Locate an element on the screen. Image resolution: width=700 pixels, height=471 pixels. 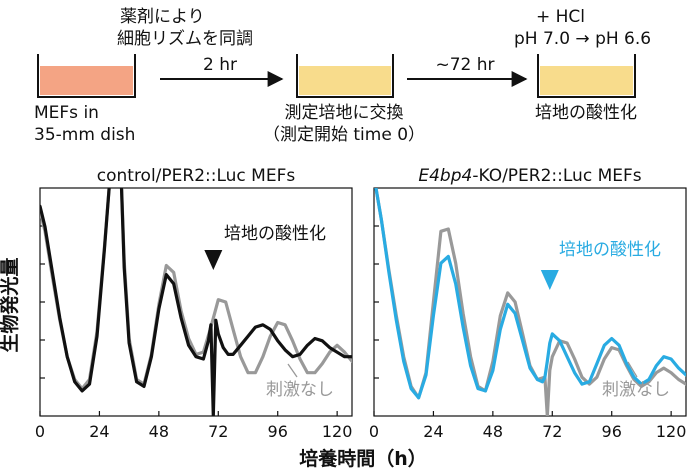
chart-e4bp4-annotation-label: 培地の酸性化 is located at coordinates (610, 250).